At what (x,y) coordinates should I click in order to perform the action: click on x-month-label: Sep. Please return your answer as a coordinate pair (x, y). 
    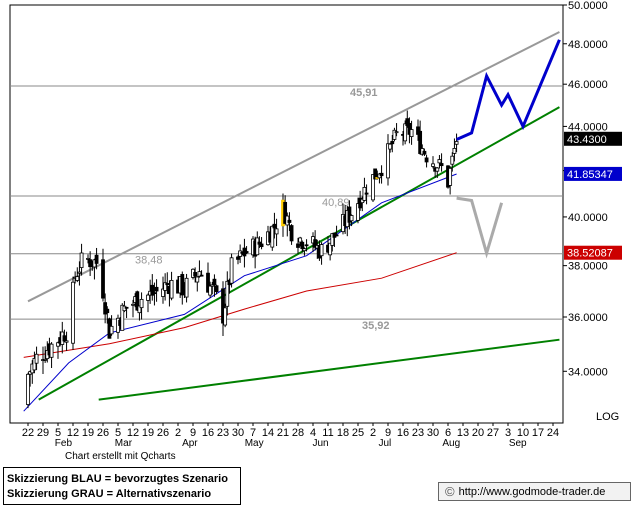
    Looking at the image, I should click on (518, 443).